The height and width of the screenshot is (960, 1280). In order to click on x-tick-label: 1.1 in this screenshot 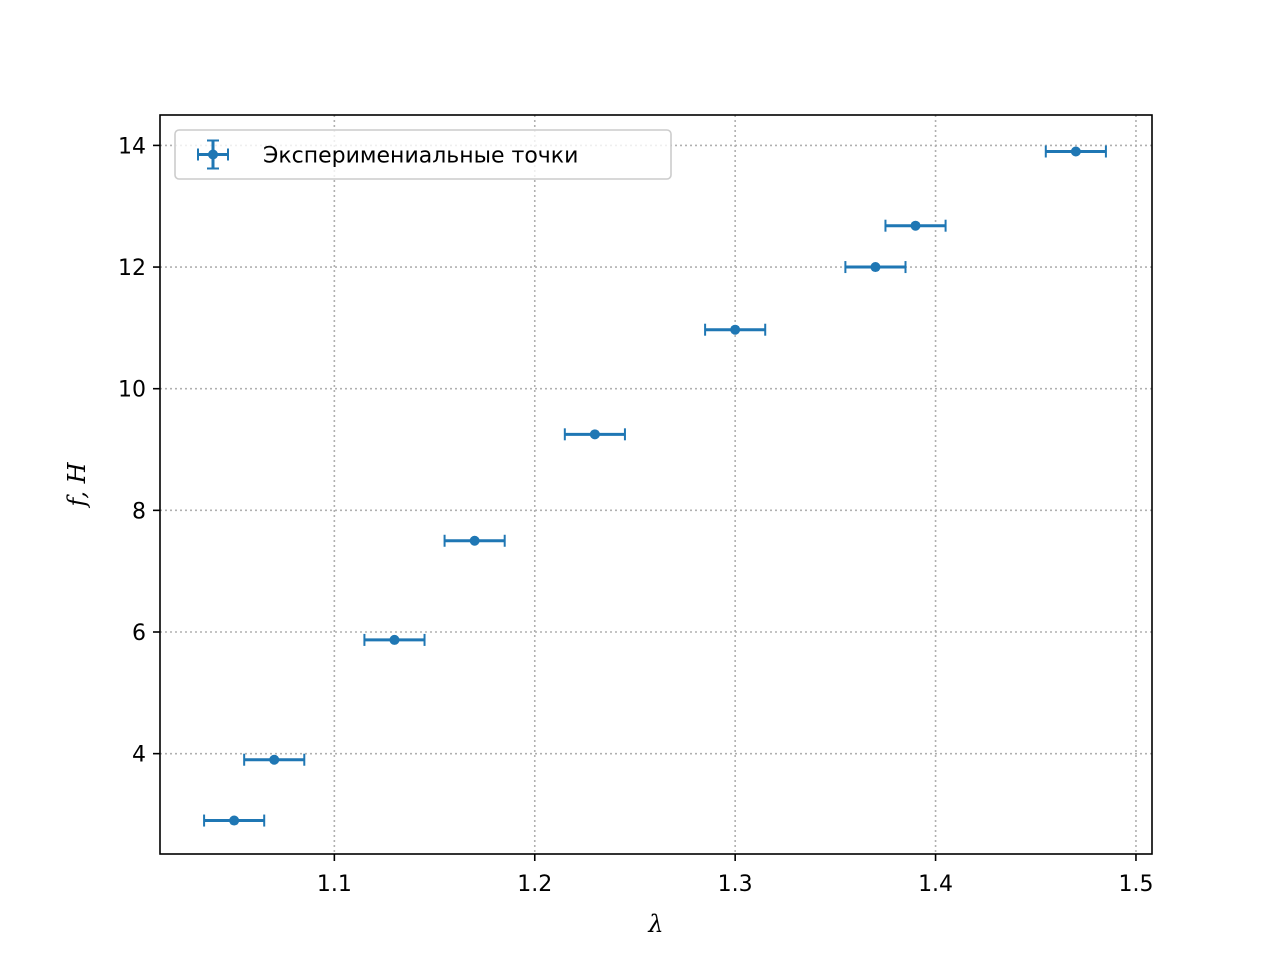, I will do `click(334, 884)`.